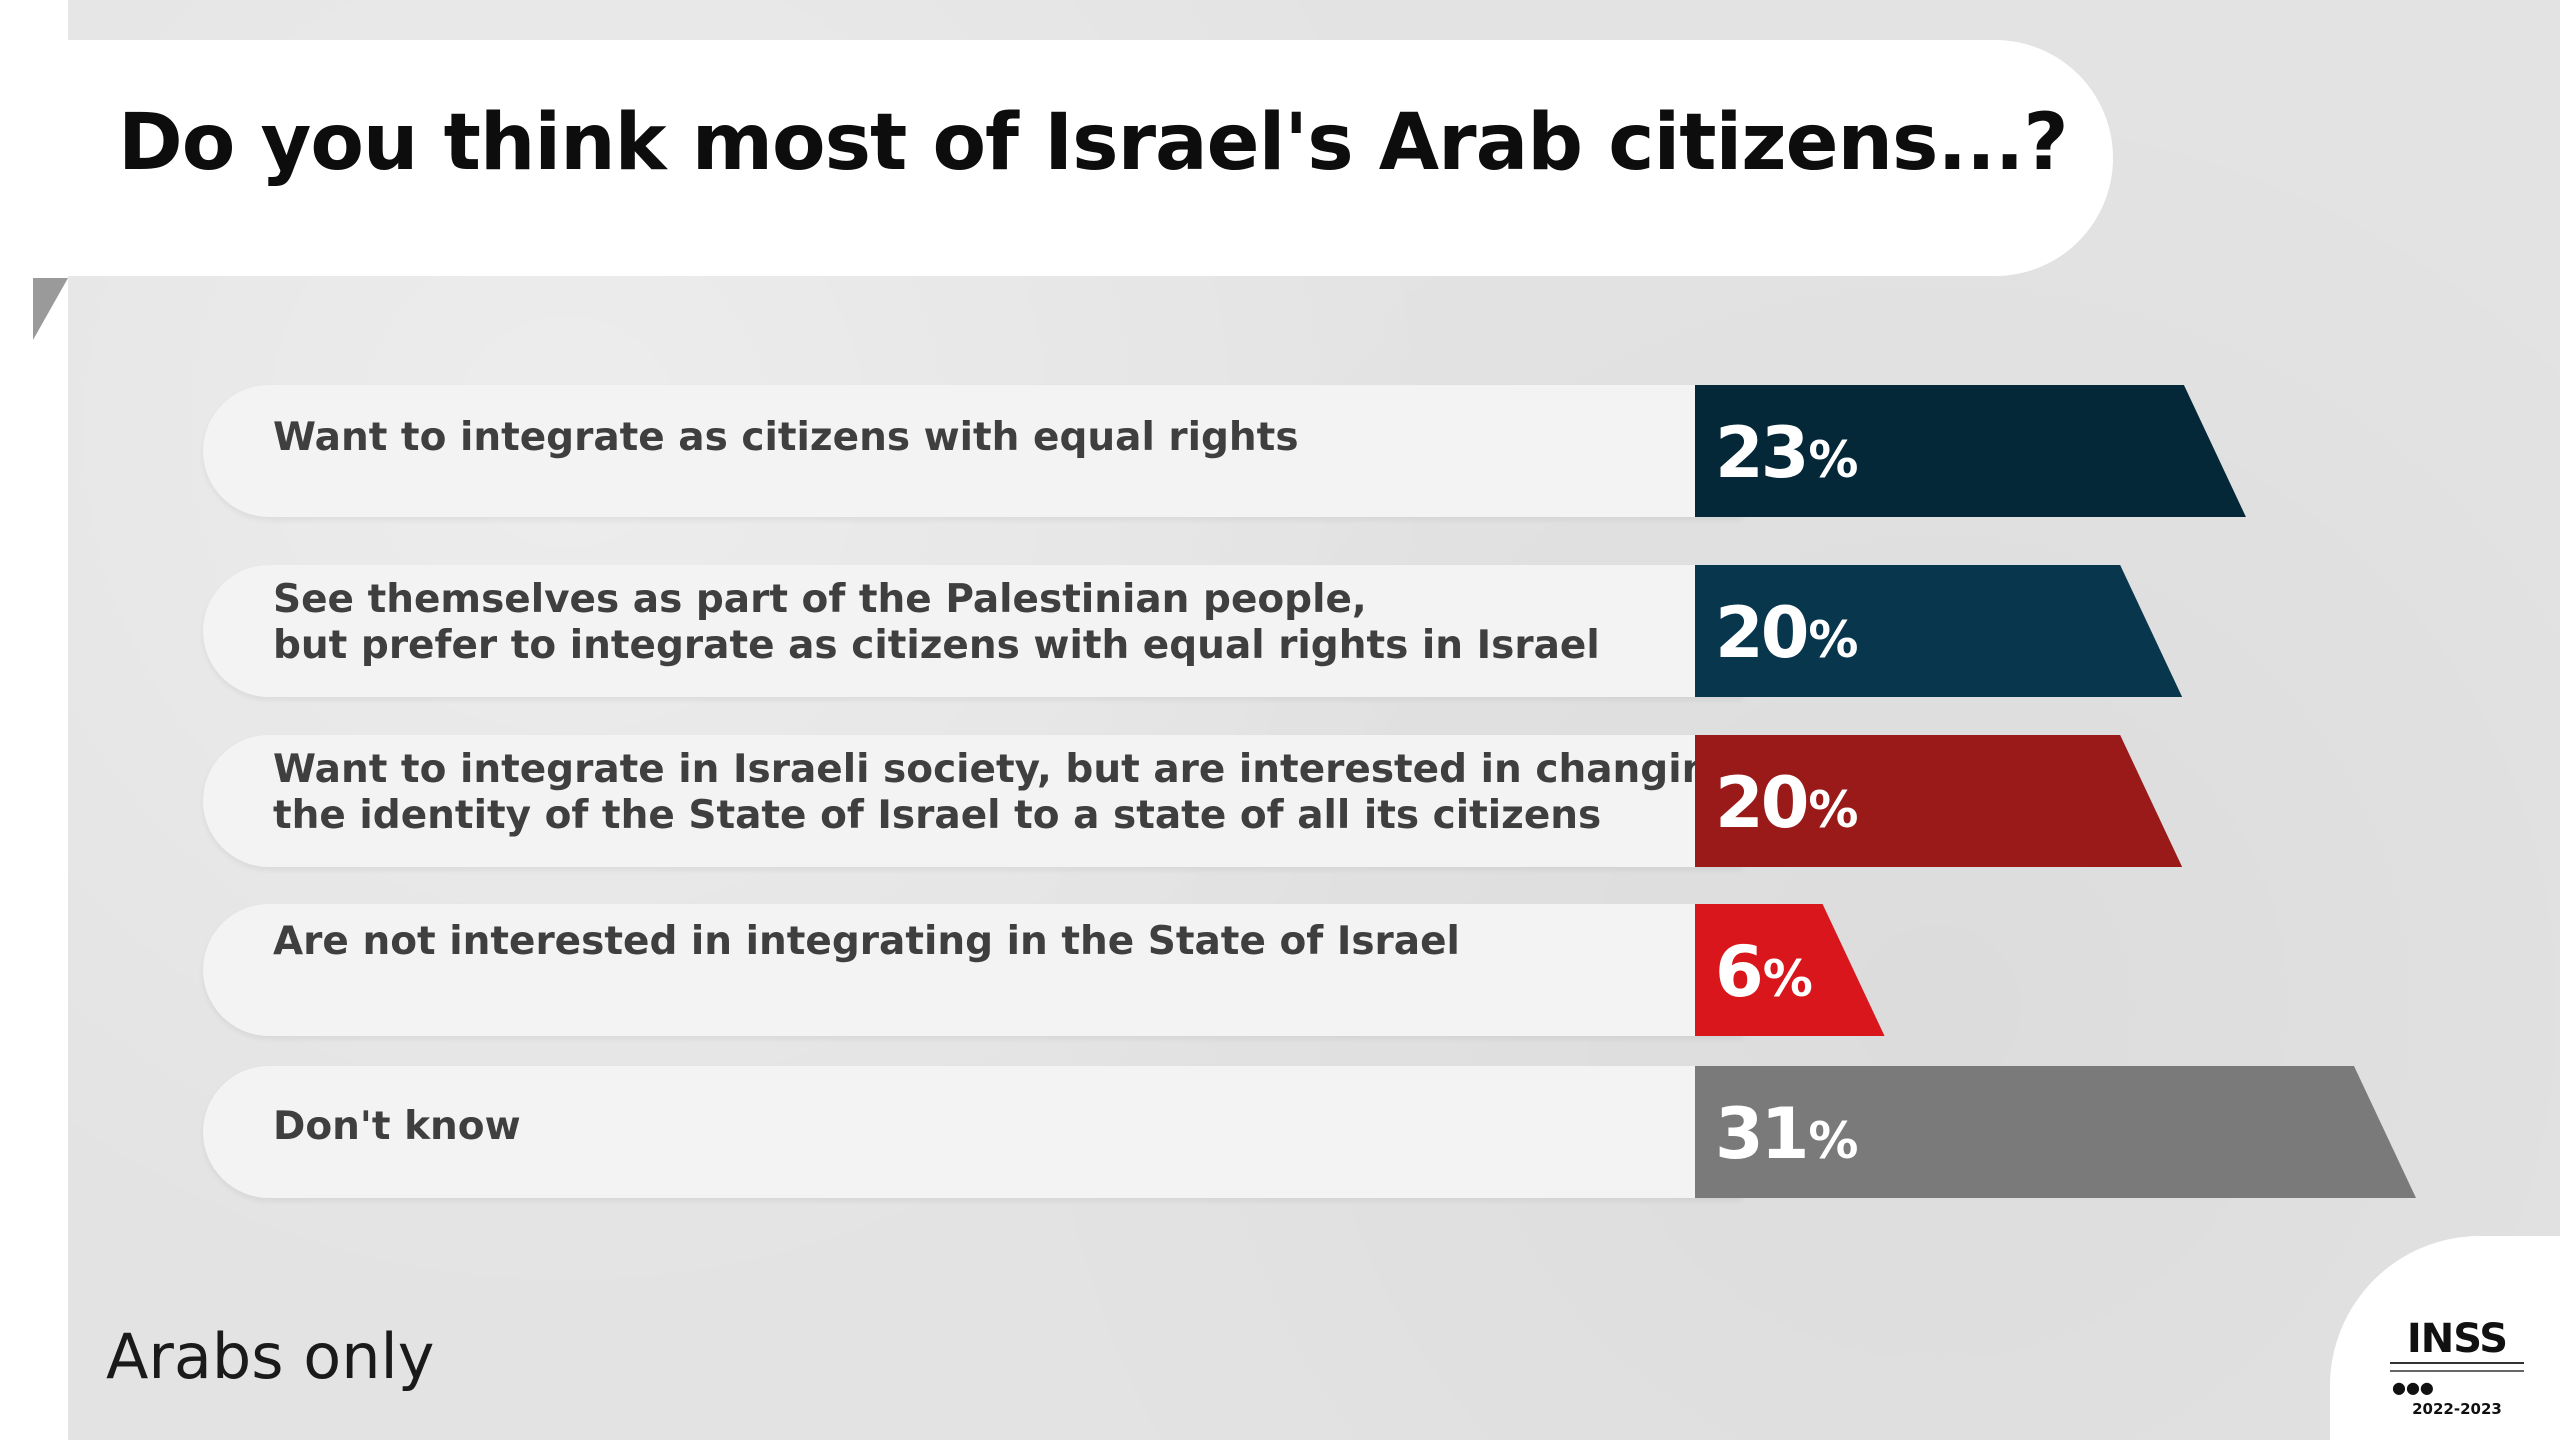 The width and height of the screenshot is (2560, 1440). Describe the element at coordinates (270, 1356) in the screenshot. I see `population-footnote: Arabs only` at that location.